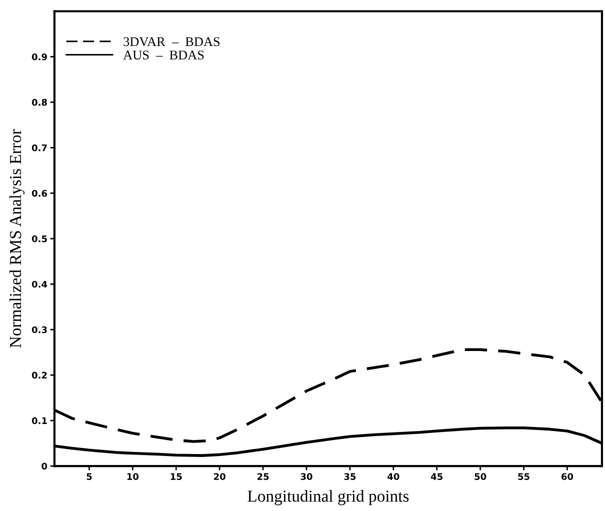 The image size is (605, 511). Describe the element at coordinates (39, 420) in the screenshot. I see `y-tick-label: 0.1` at that location.